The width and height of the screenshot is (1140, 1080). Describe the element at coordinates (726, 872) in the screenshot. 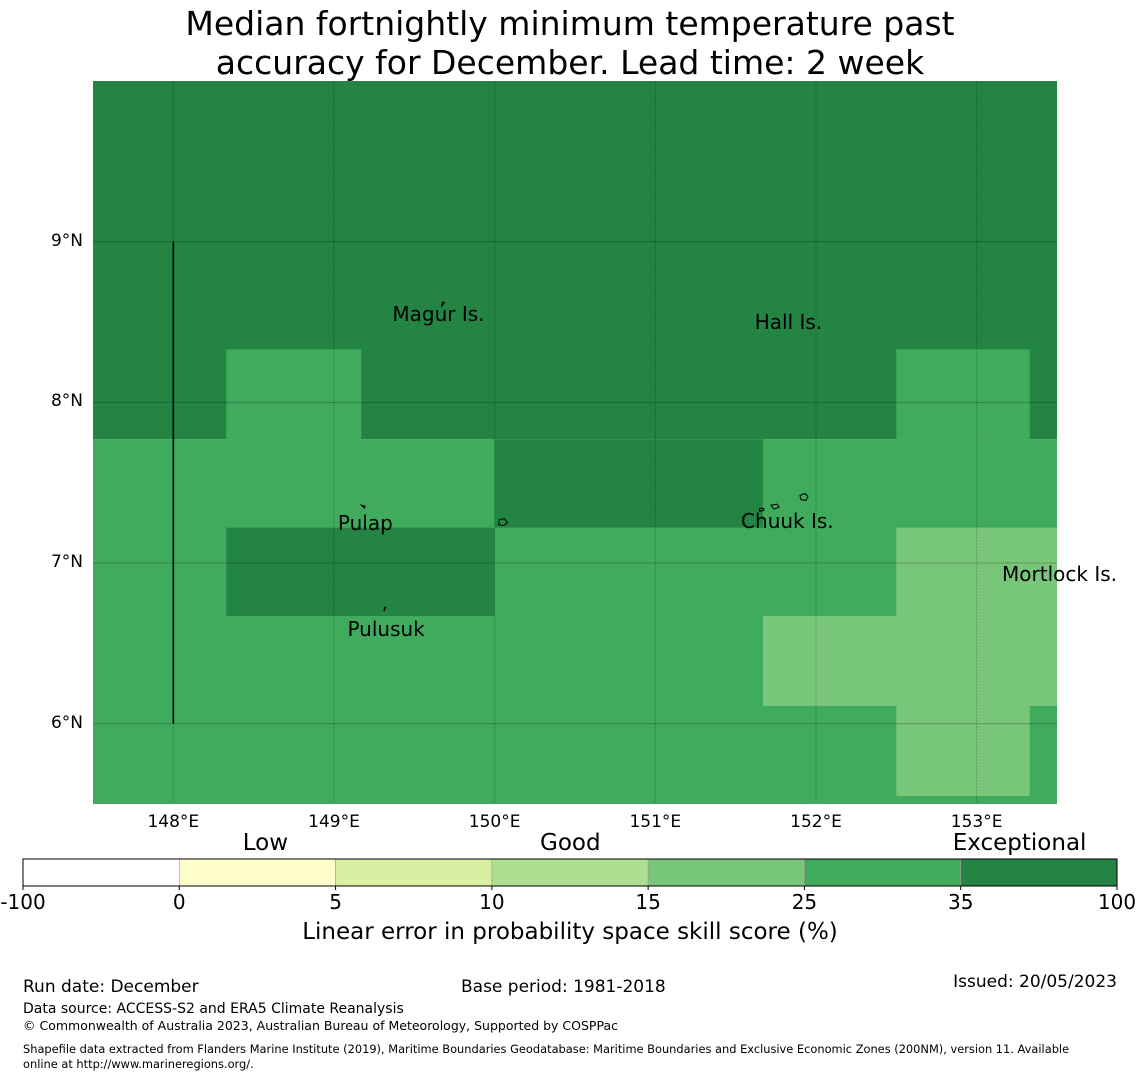

I see `colorbar-bin-good_mid` at that location.